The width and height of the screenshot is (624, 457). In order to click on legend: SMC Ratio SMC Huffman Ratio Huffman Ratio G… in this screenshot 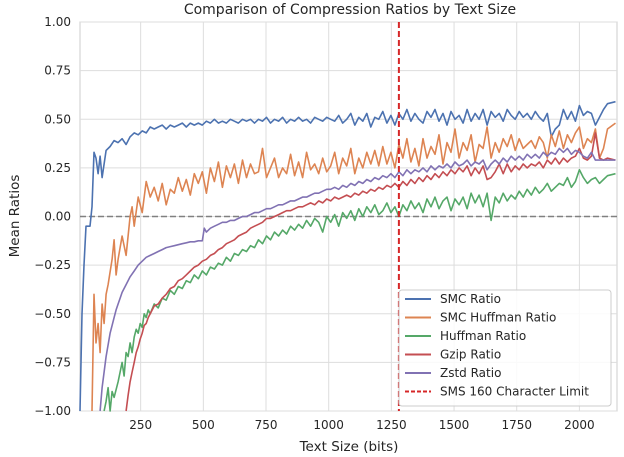, I will do `click(505, 348)`.